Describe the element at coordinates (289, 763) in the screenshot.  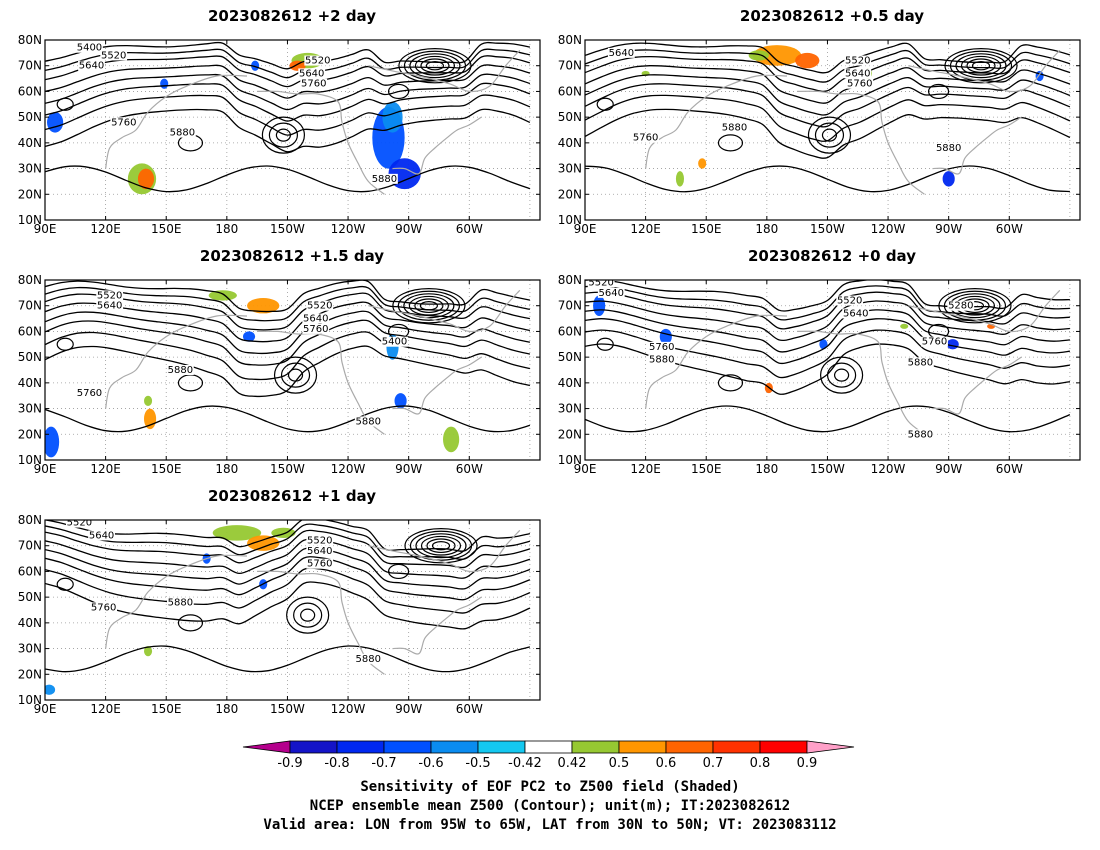
I see `colorbar-label: -0.9` at that location.